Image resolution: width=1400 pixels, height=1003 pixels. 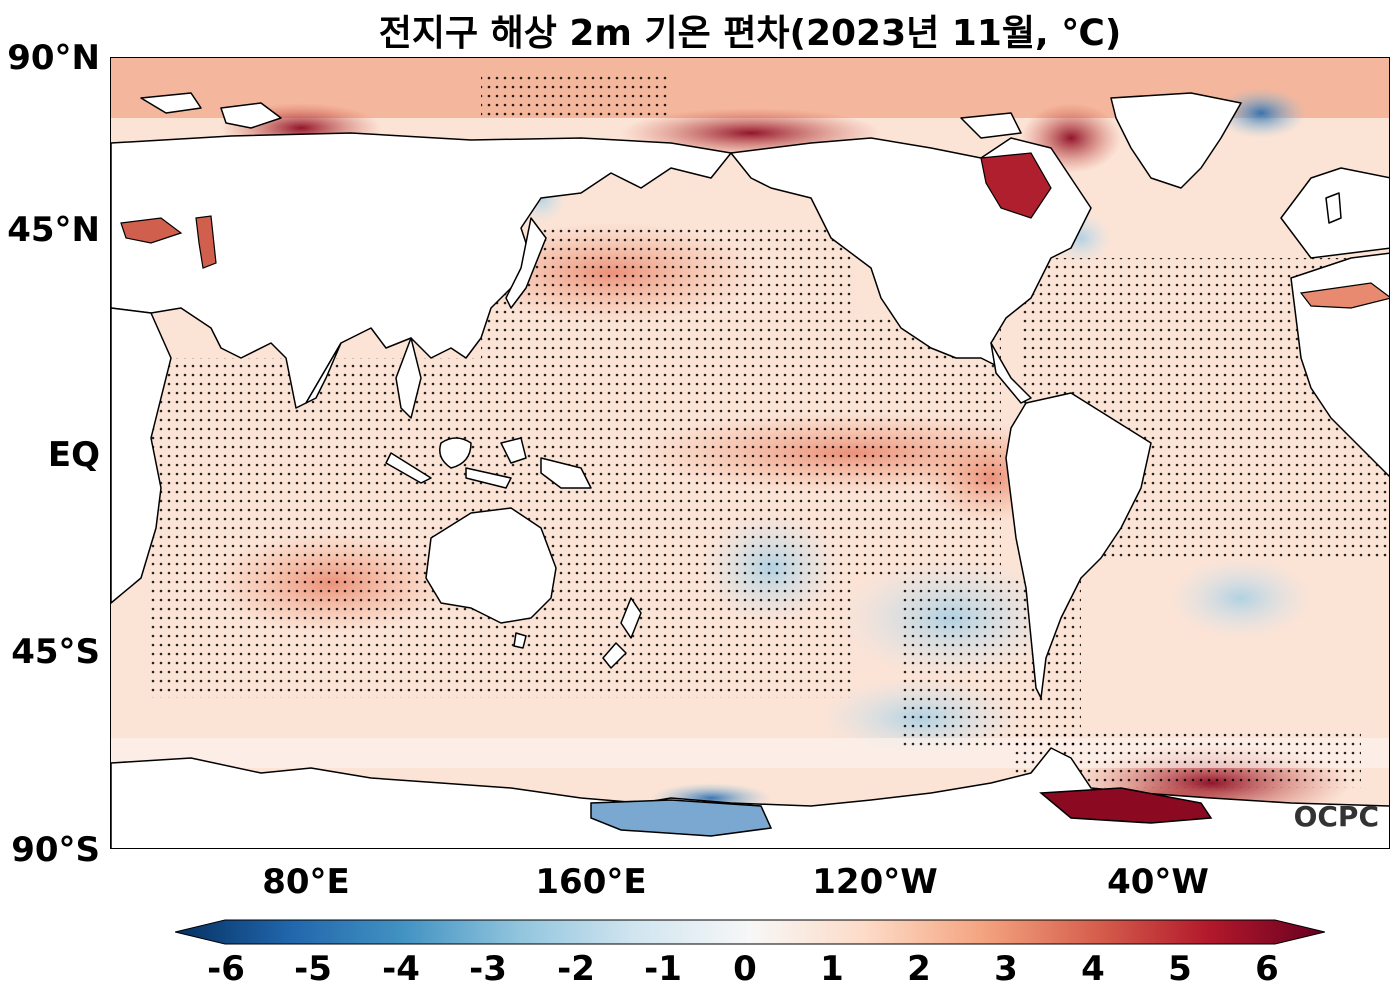 What do you see at coordinates (55, 652) in the screenshot?
I see `lat-label-45s: 45°S` at bounding box center [55, 652].